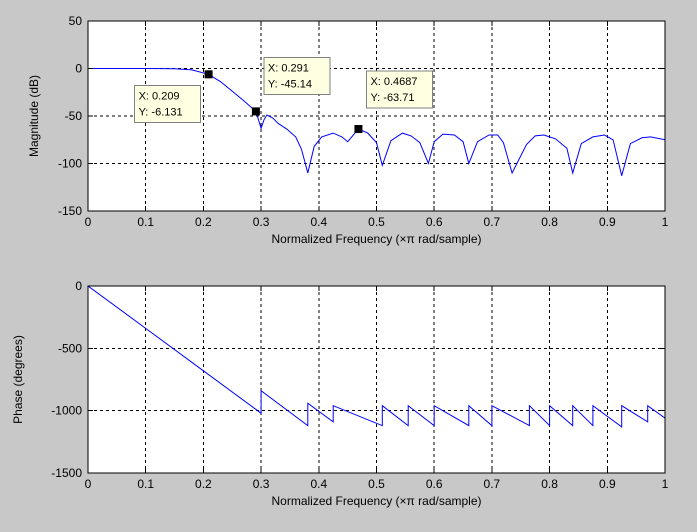 The image size is (697, 532). Describe the element at coordinates (392, 98) in the screenshot. I see `datatip-y-text: Y: -63.71` at that location.